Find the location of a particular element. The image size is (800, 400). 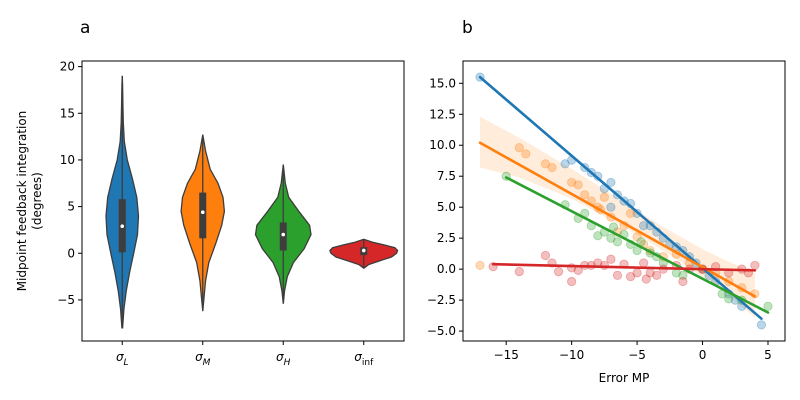

x-tick-label-subscript: M is located at coordinates (207, 363).